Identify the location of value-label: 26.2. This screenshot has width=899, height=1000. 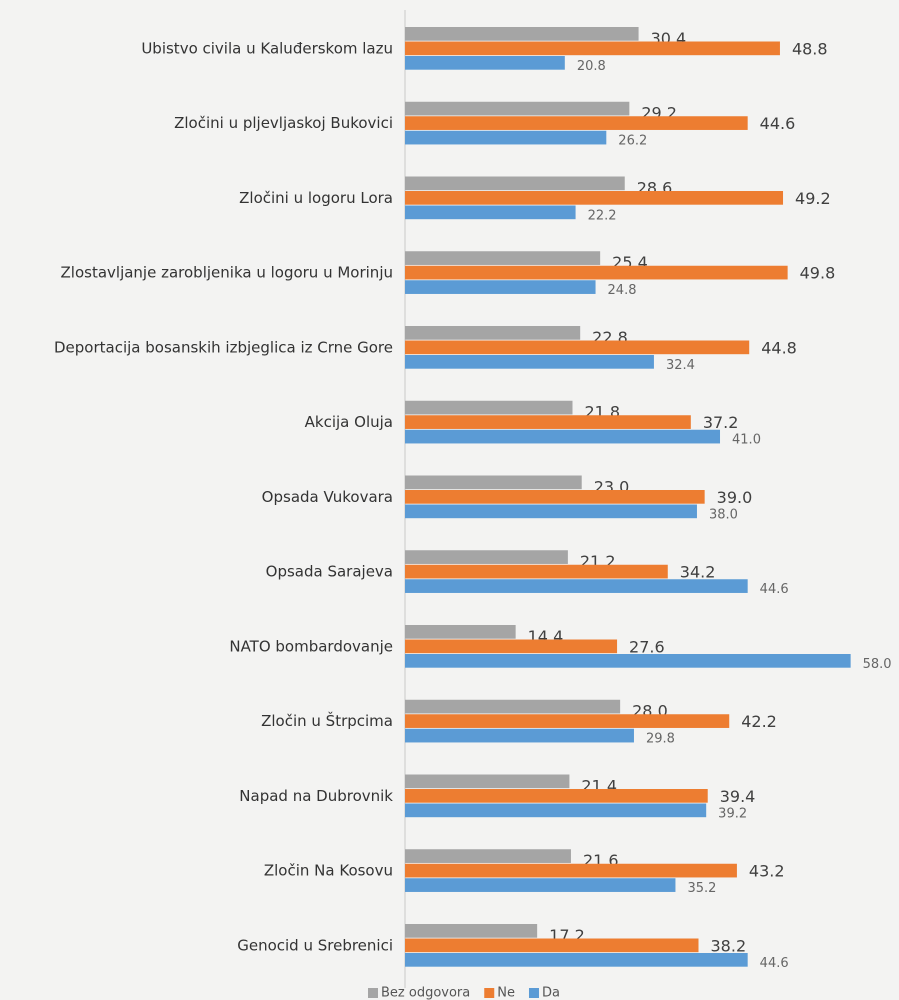
(632, 141).